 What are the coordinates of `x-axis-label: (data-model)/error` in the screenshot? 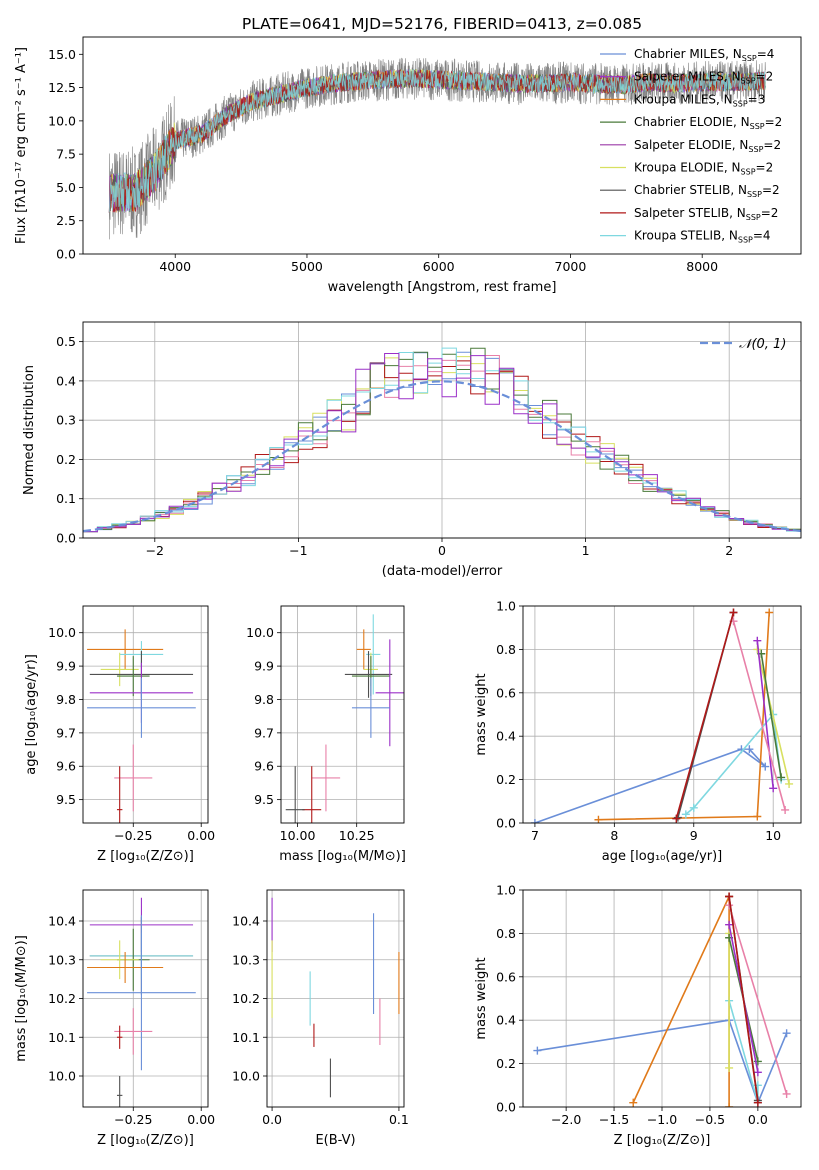 It's located at (442, 571).